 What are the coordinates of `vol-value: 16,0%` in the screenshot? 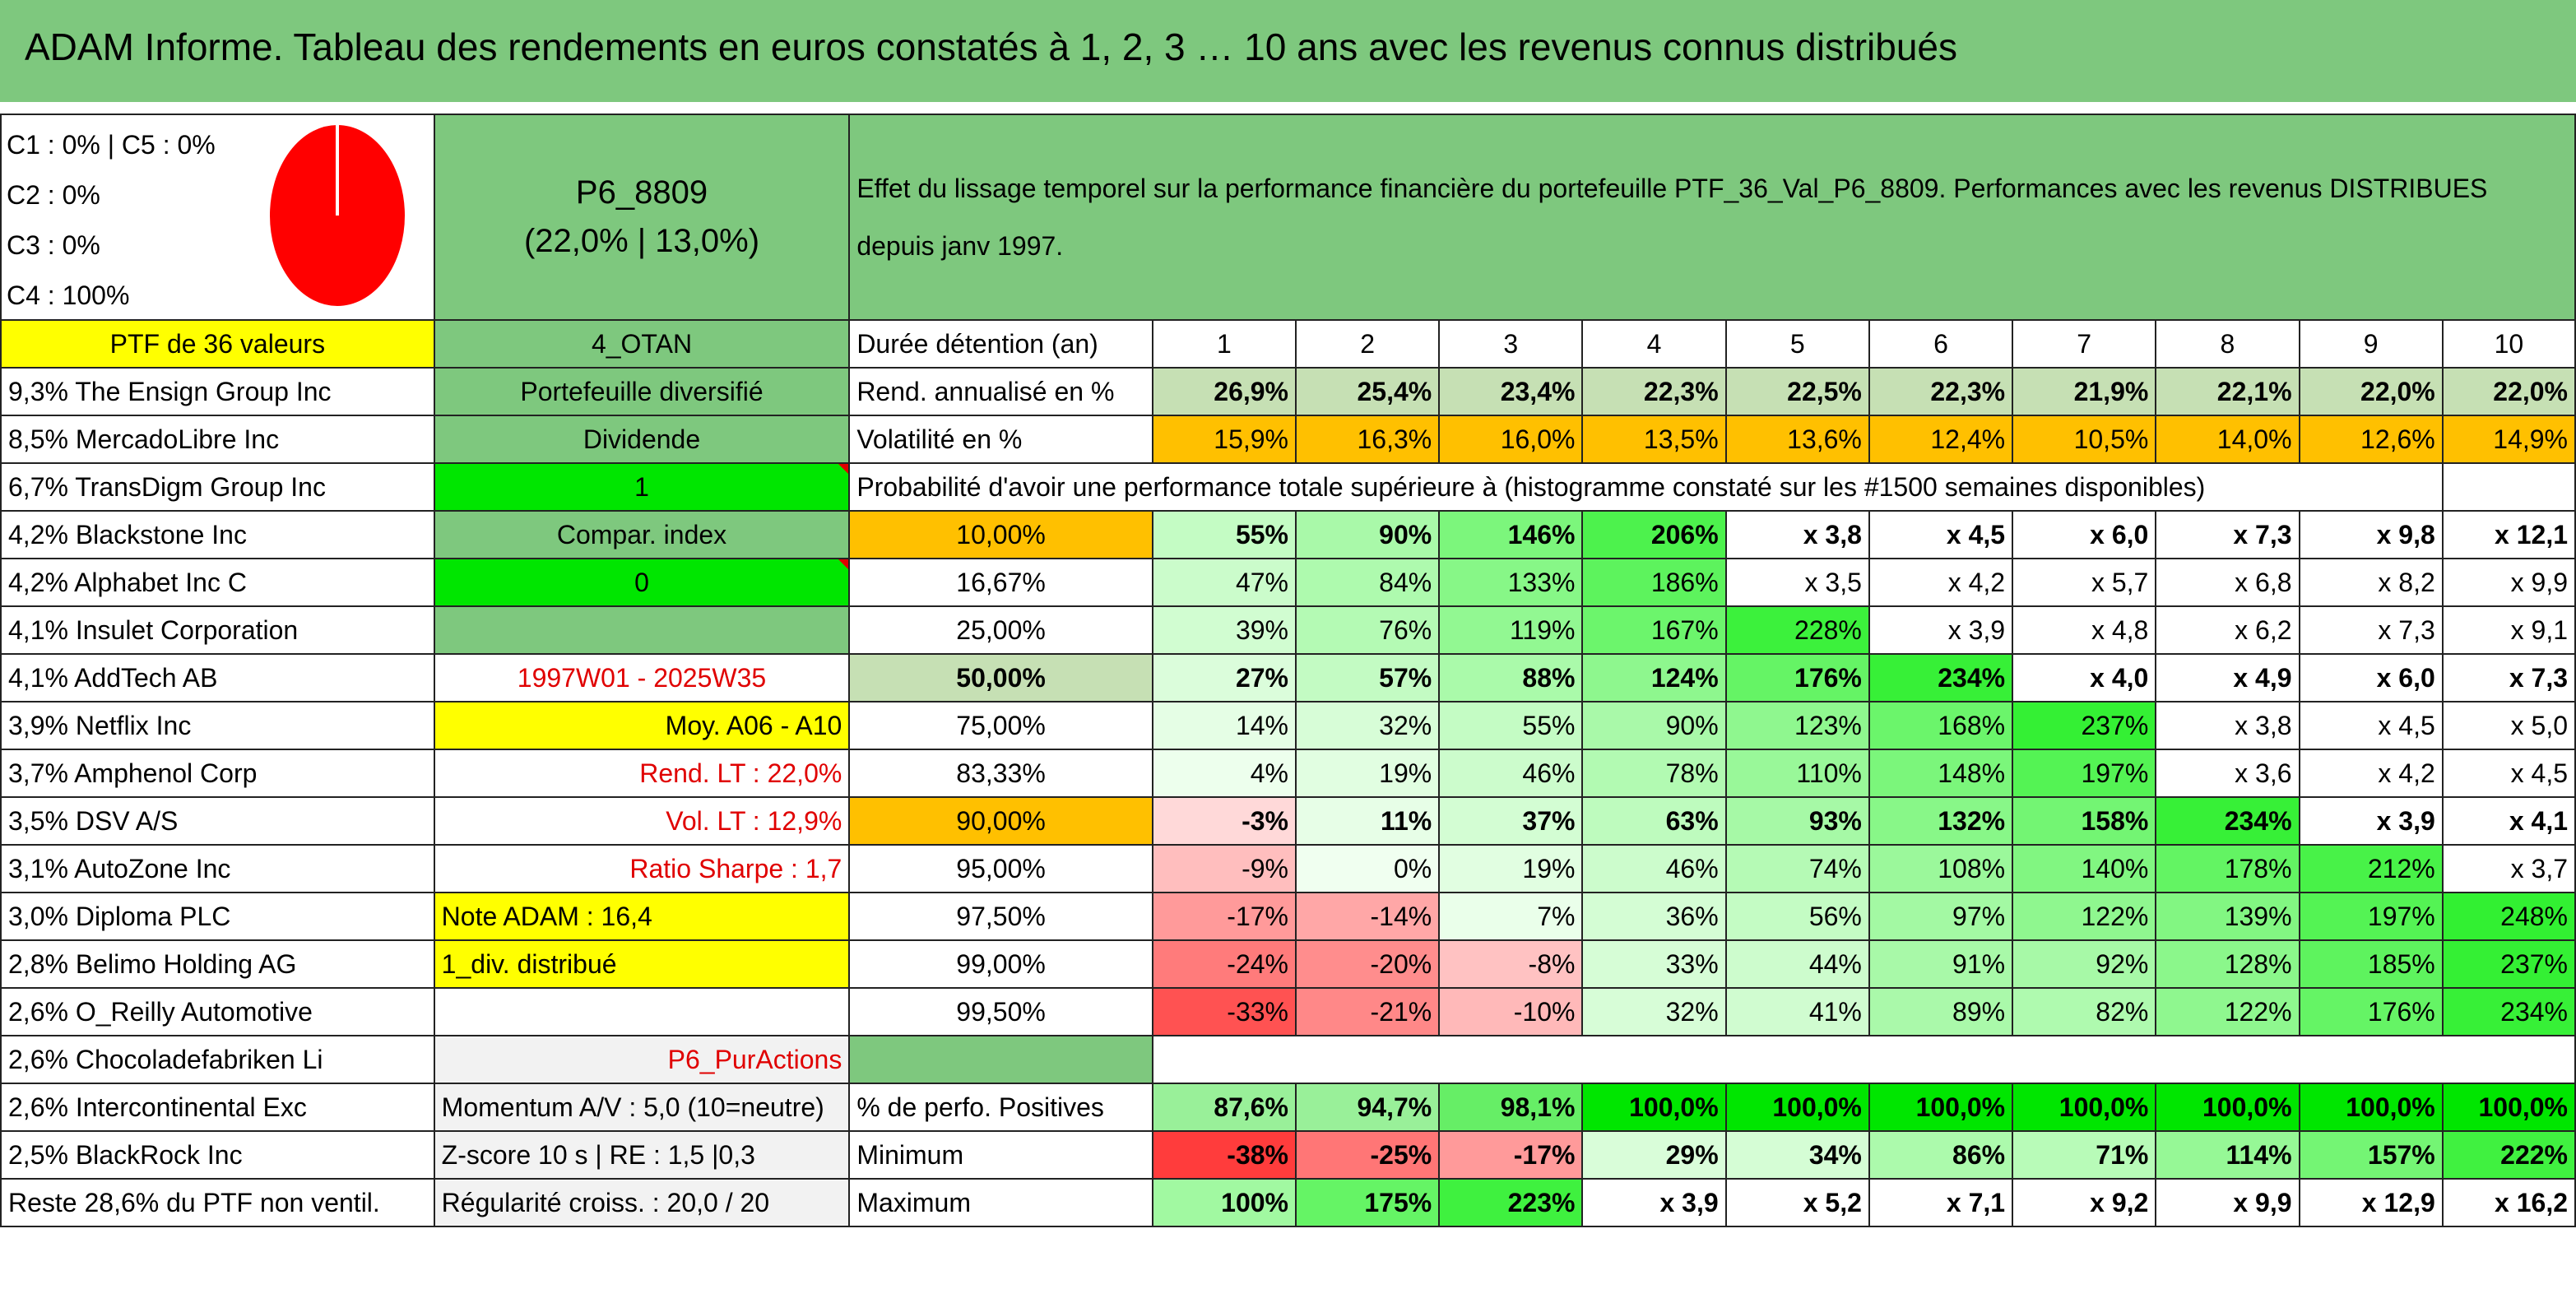 It's located at (1511, 439).